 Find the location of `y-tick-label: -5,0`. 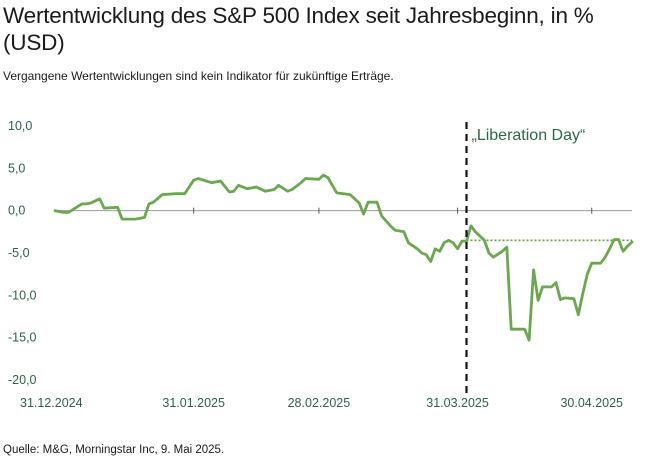

y-tick-label: -5,0 is located at coordinates (19, 253).